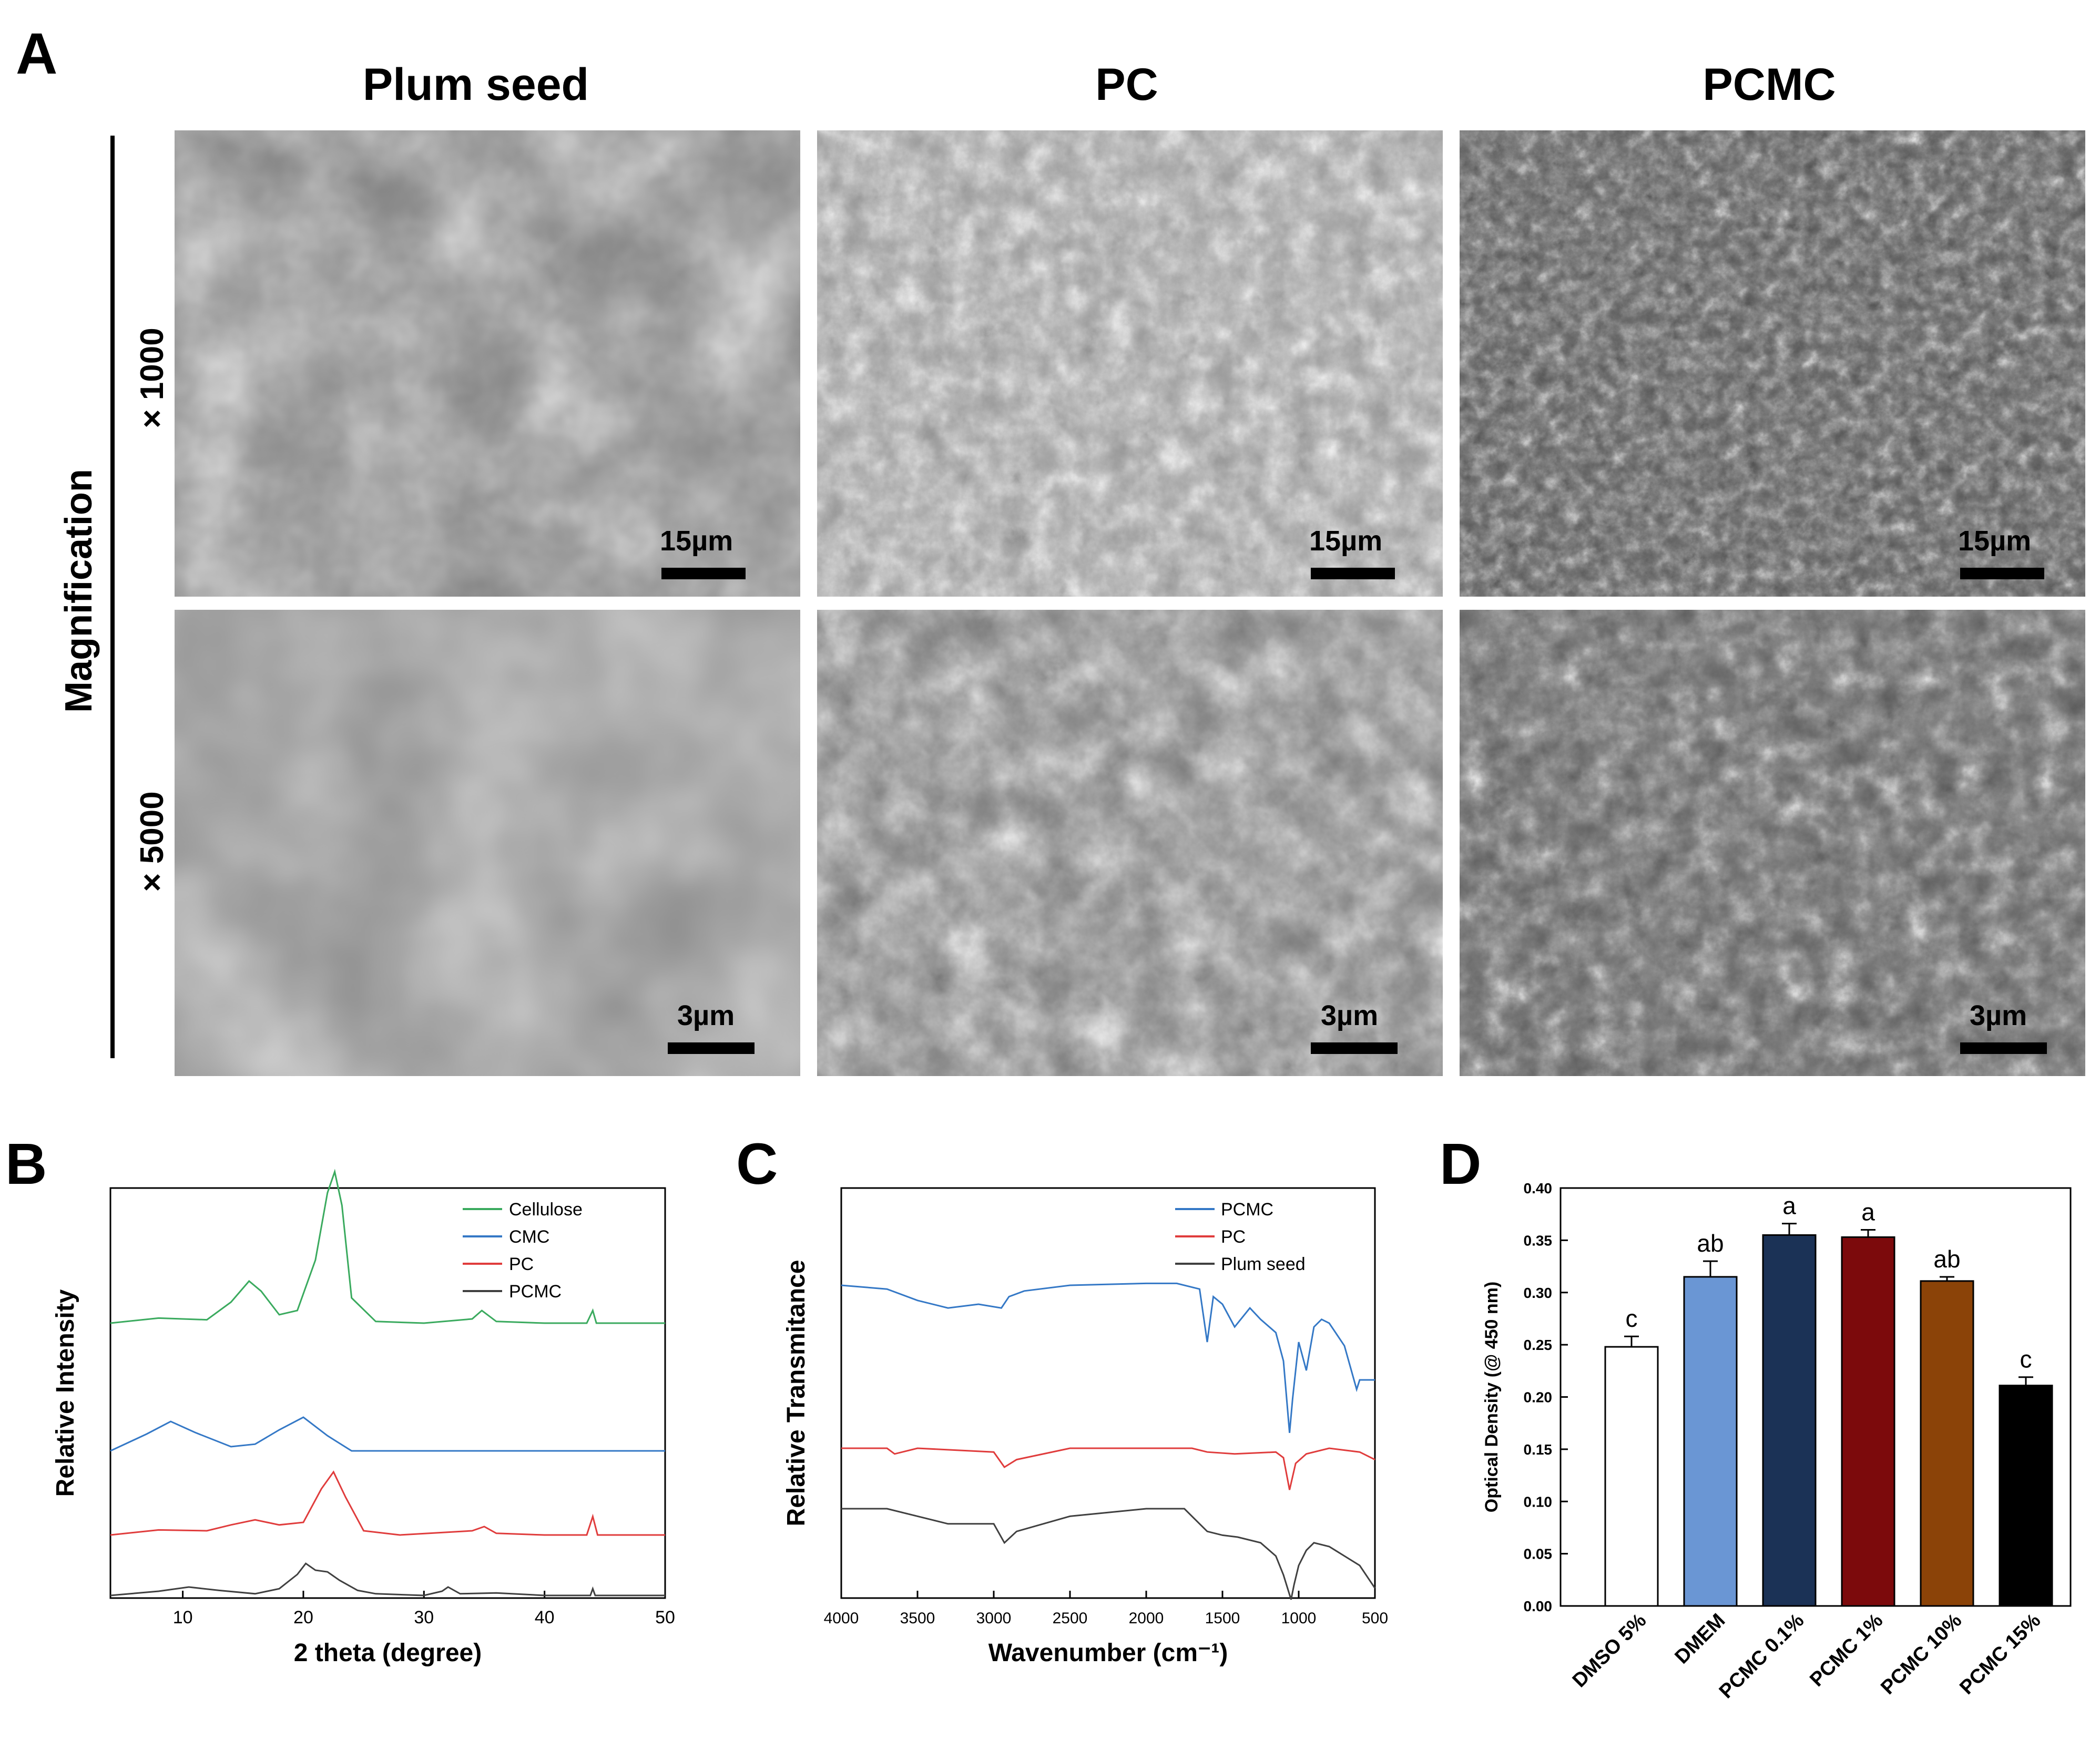 The image size is (2100, 1740). I want to click on y-tick-label: 0.25, so click(1539, 1345).